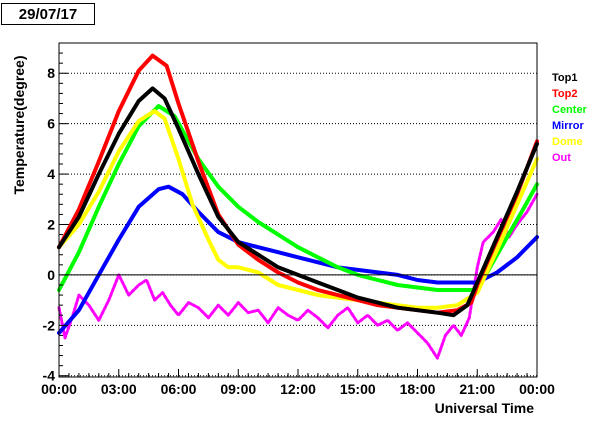  I want to click on y-tick-label: -2, so click(49, 325).